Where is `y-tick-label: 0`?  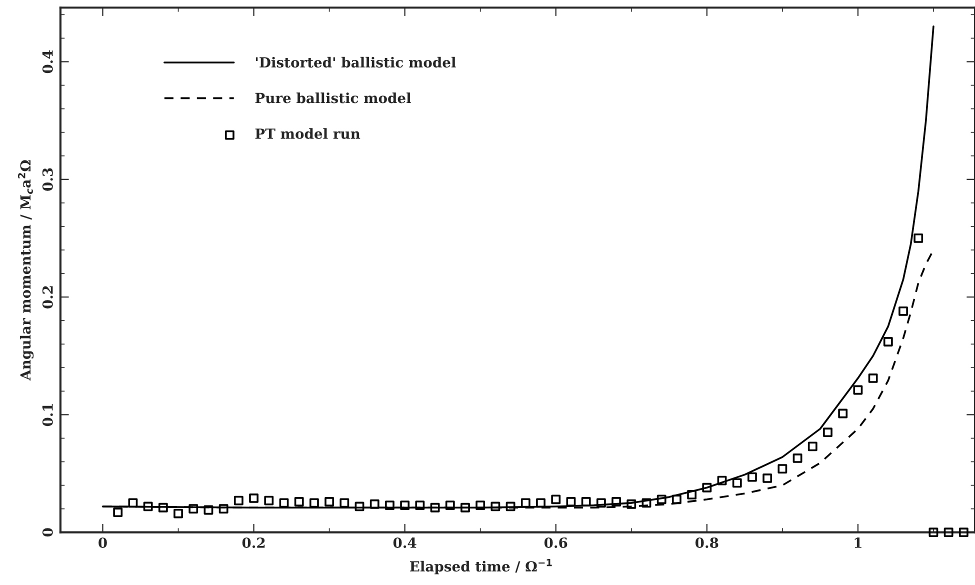
y-tick-label: 0 is located at coordinates (47, 532).